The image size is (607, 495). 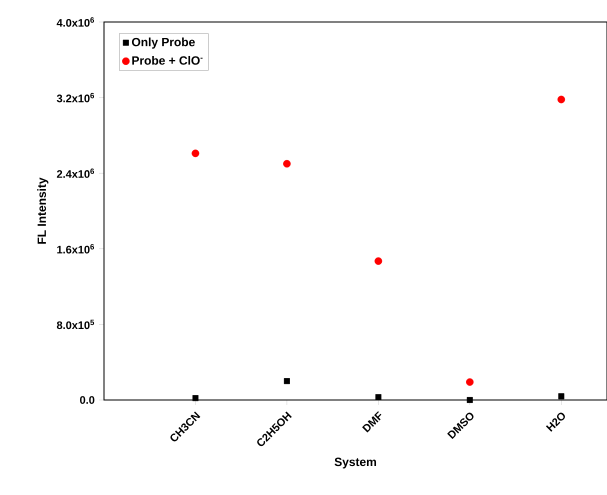 What do you see at coordinates (42, 211) in the screenshot?
I see `y-axis-title: FL Intensity` at bounding box center [42, 211].